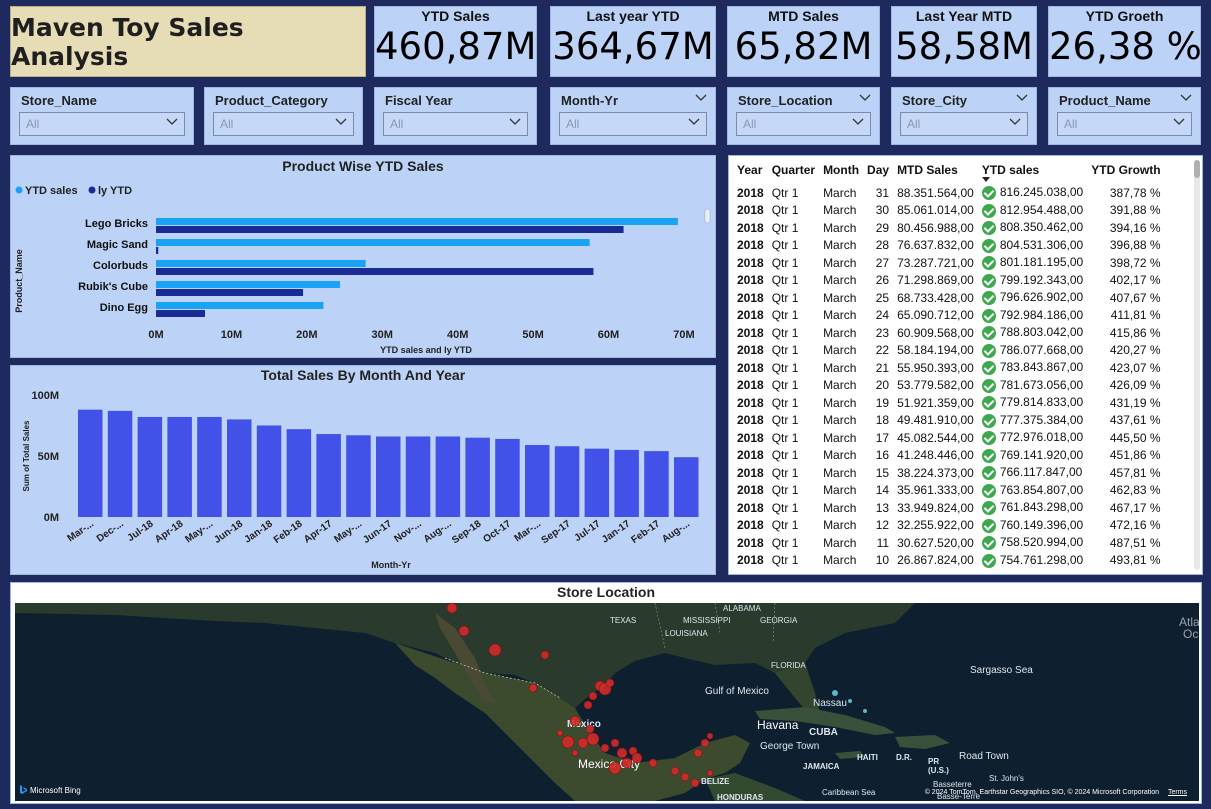 This screenshot has height=809, width=1211. Describe the element at coordinates (1126, 170) in the screenshot. I see `col-header-ytd-growth: YTD Growth` at that location.